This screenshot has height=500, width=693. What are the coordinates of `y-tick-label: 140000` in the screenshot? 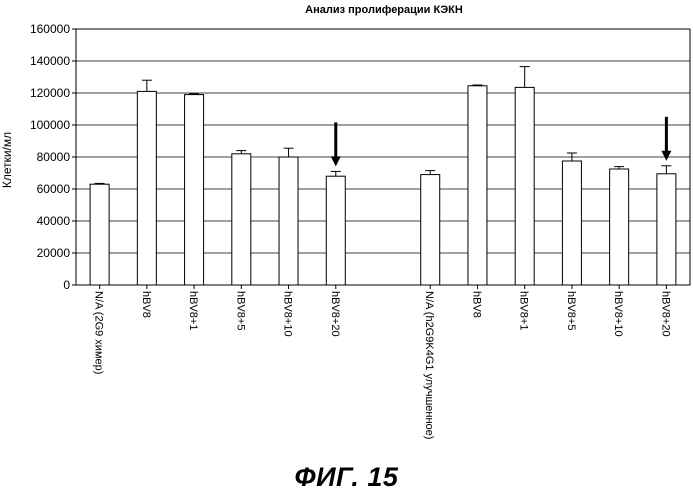 It's located at (50, 61).